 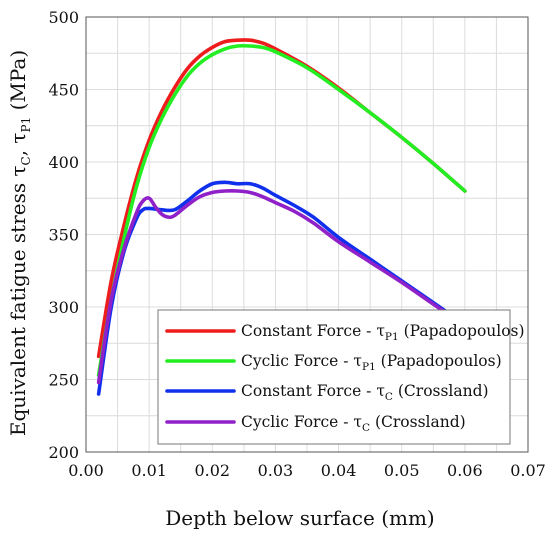 I want to click on x-tick-label: 0.05, so click(x=402, y=470).